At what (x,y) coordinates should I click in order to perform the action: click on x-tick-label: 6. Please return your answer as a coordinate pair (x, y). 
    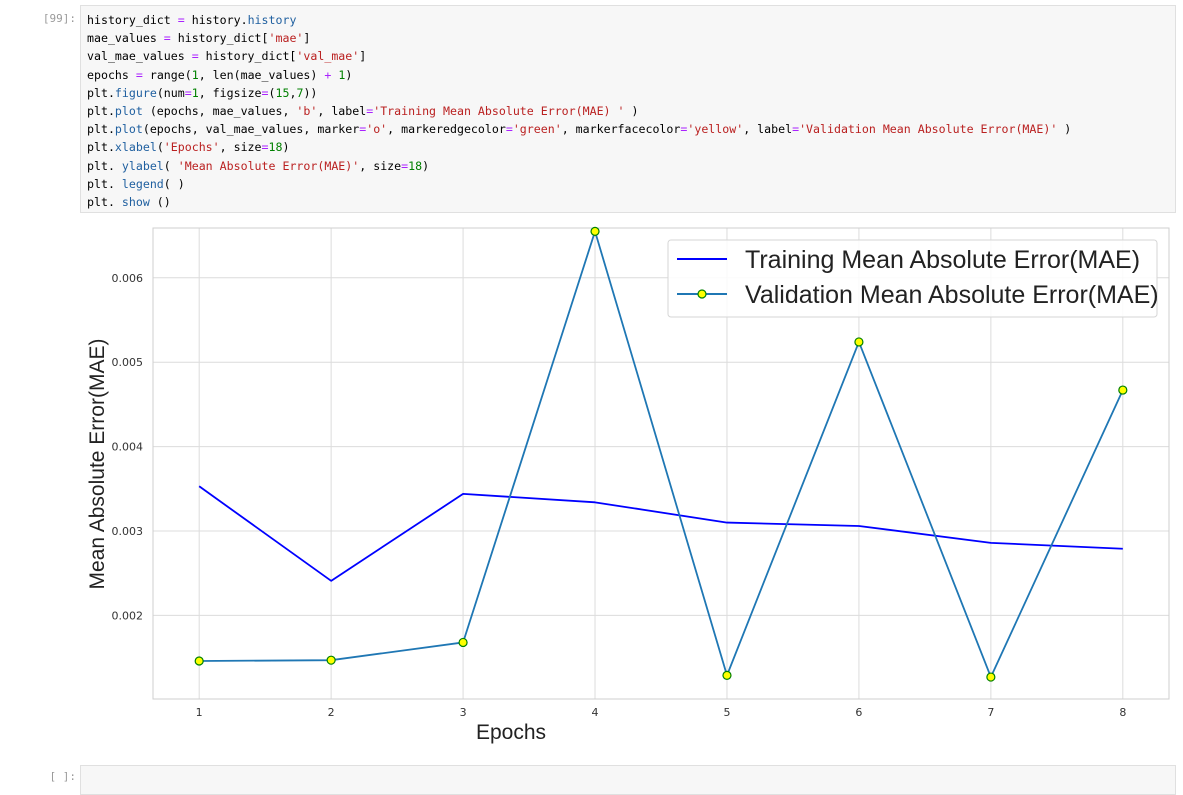
    Looking at the image, I should click on (858, 712).